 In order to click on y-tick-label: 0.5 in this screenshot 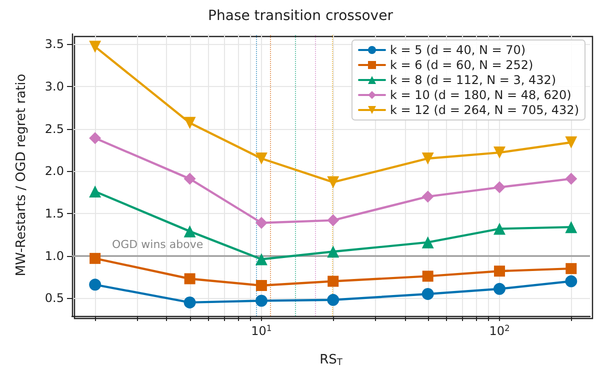, I will do `click(54, 298)`.